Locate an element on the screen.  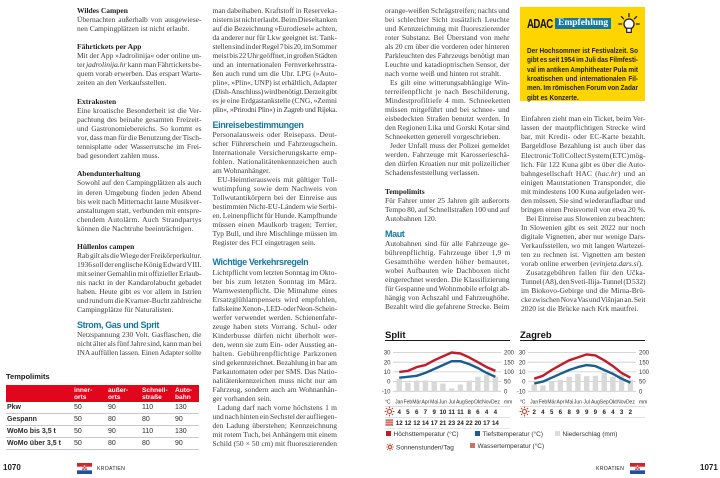
svg-text: 24 is located at coordinates (460, 423).